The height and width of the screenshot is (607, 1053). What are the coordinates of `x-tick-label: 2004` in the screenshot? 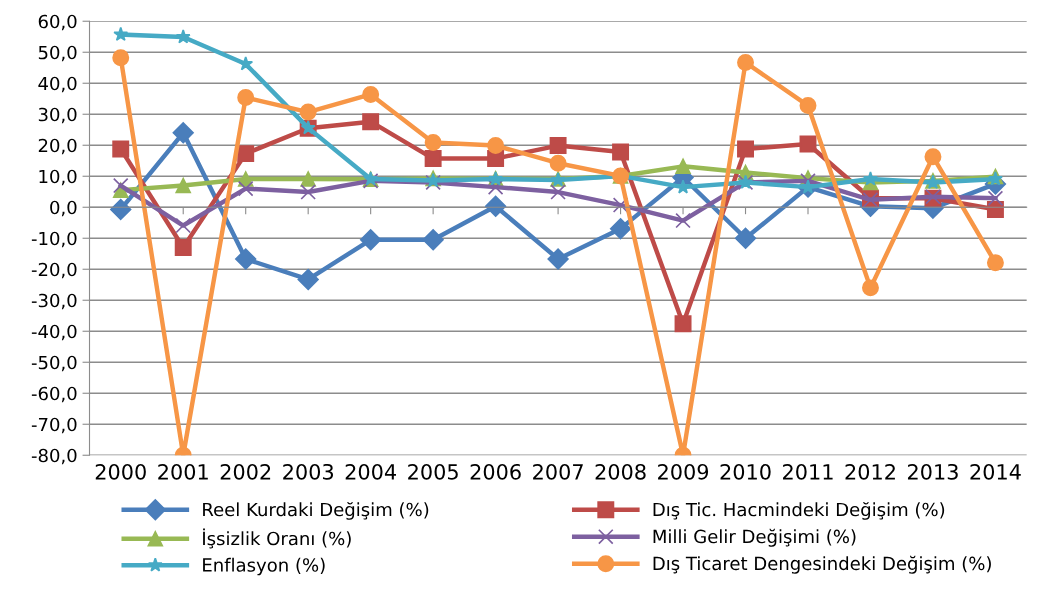 It's located at (370, 471).